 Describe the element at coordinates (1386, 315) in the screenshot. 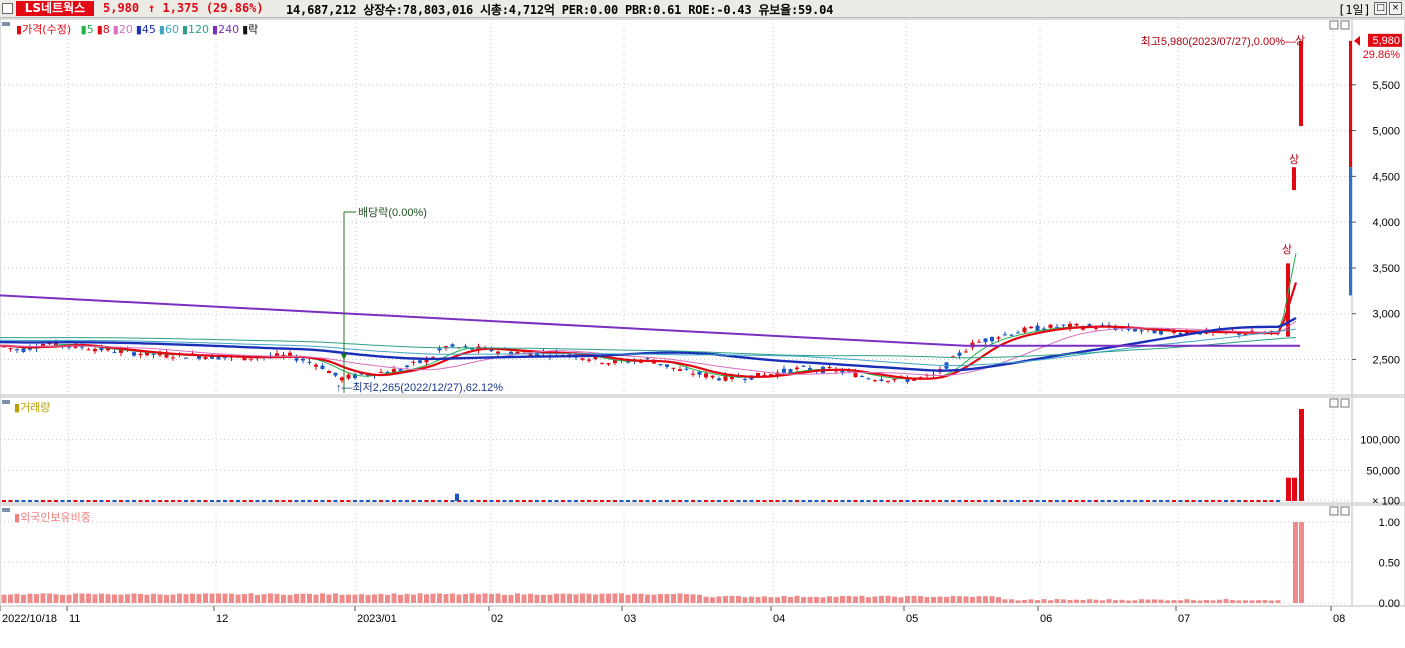

I see `price-tick-label: 3,000` at that location.